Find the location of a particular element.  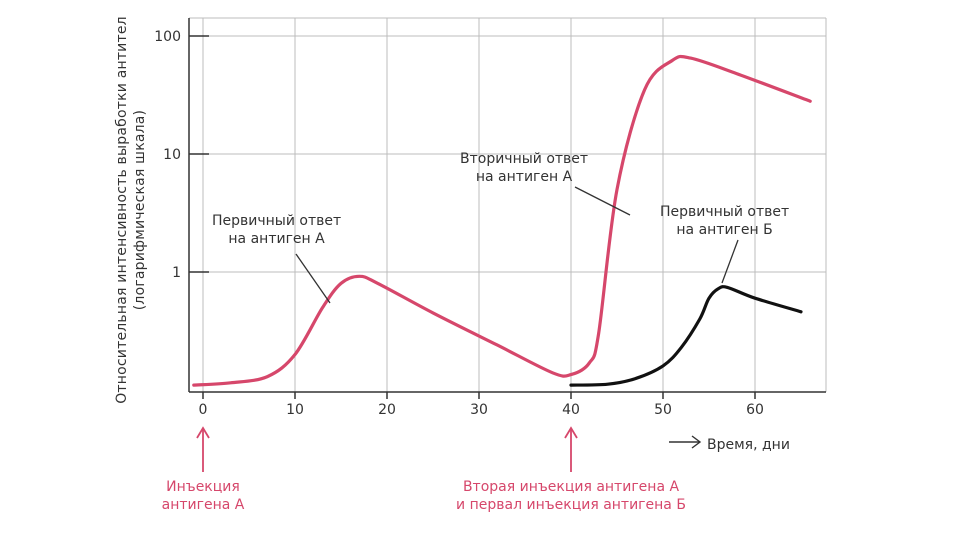

marker-label-injection-2-line-2: и первал инъекция антигена Б is located at coordinates (571, 505).